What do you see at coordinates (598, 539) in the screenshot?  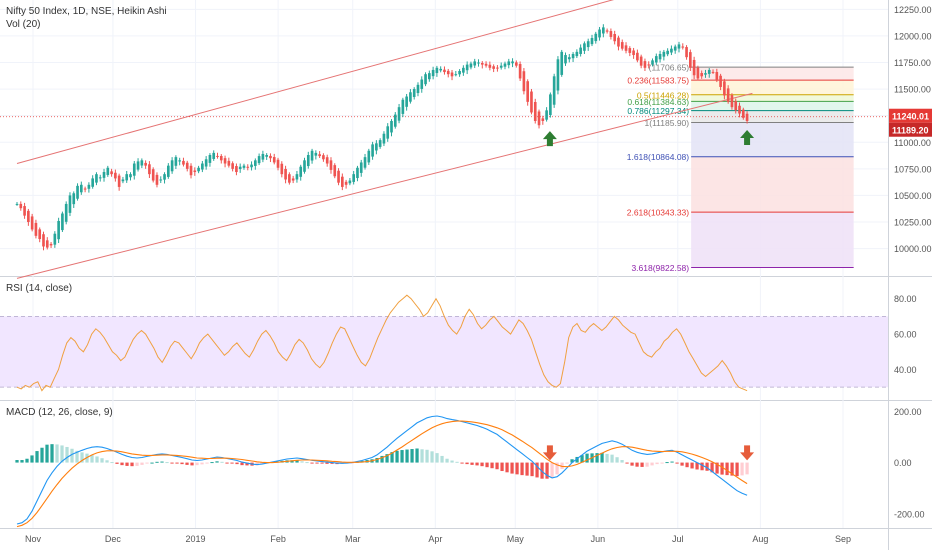 I see `x-tick-label: Jun` at bounding box center [598, 539].